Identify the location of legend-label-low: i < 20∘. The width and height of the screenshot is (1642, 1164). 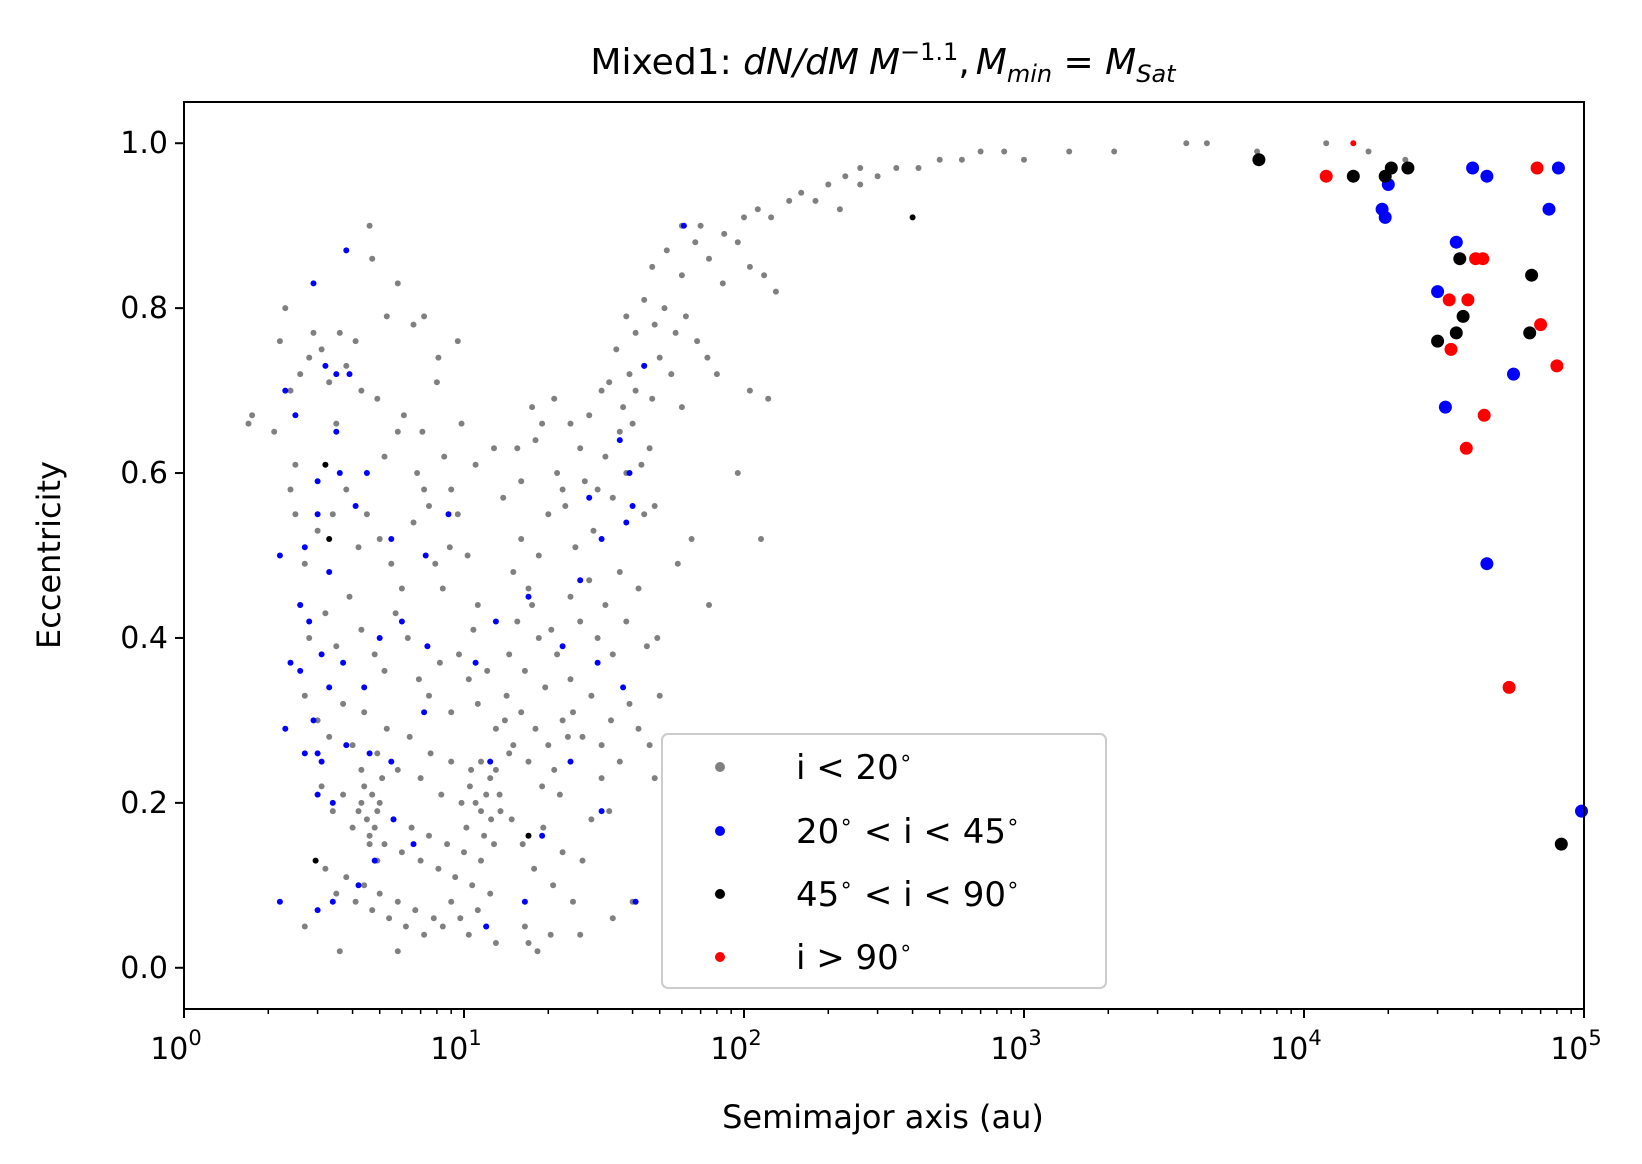
(854, 767).